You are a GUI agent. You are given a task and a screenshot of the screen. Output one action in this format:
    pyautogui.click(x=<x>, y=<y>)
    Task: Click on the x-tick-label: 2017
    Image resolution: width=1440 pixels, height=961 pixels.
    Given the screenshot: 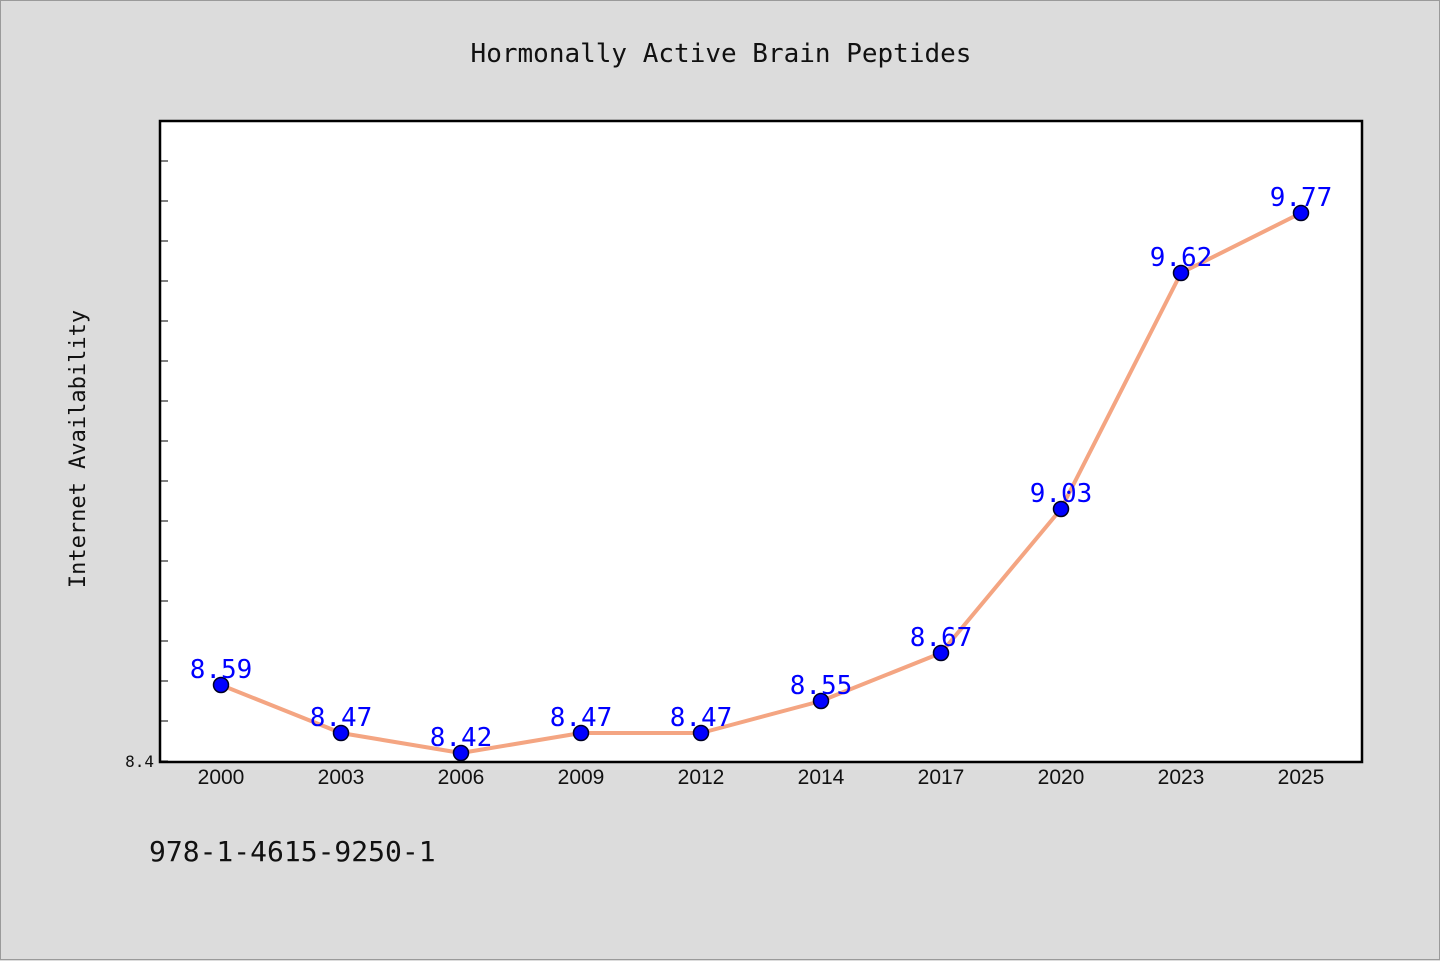 What is the action you would take?
    pyautogui.click(x=941, y=777)
    